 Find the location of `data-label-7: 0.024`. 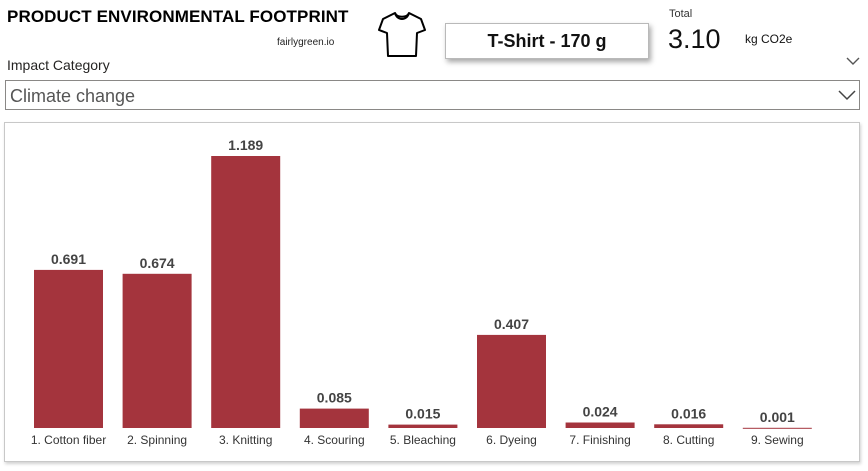

data-label-7: 0.024 is located at coordinates (600, 412).